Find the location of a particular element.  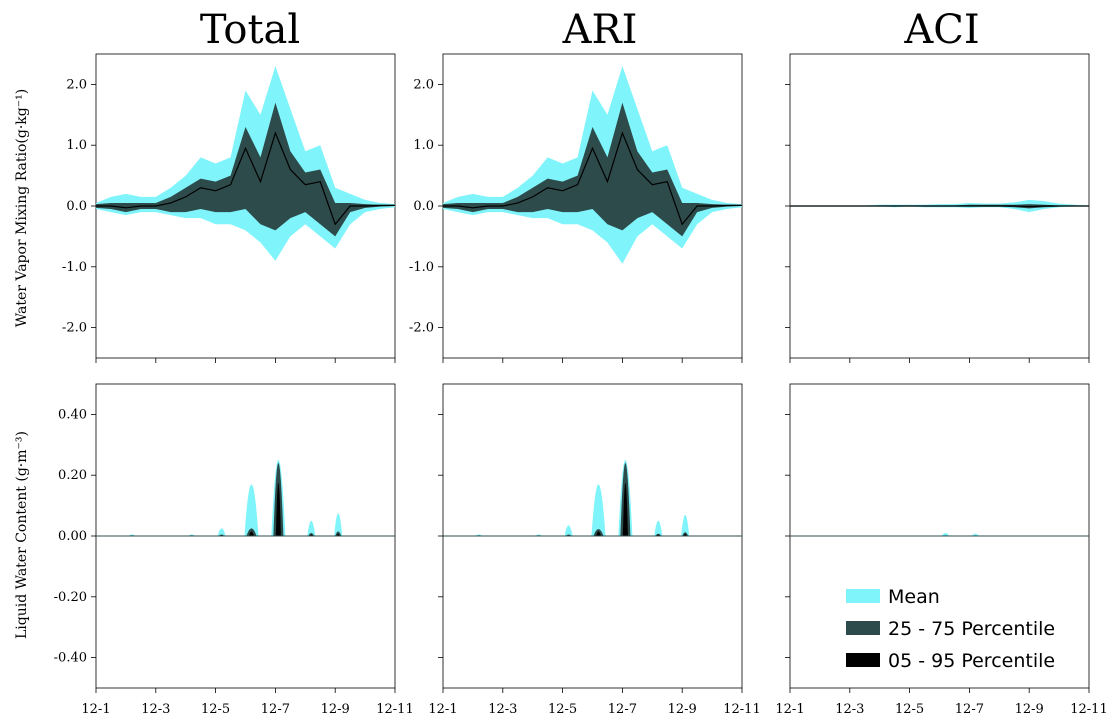

ylabel-water-vapor: Water Vapor Mixing Ratio(g·kg⁻¹) is located at coordinates (22, 208).